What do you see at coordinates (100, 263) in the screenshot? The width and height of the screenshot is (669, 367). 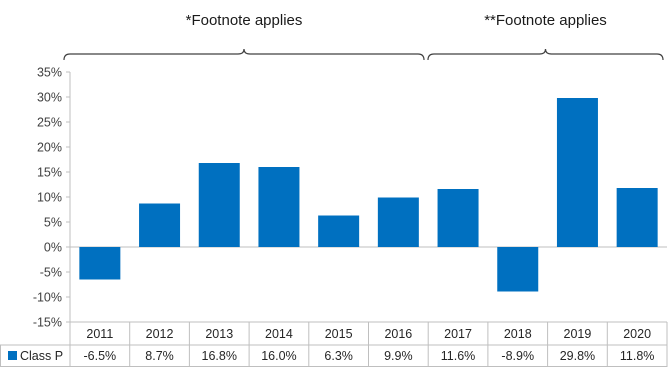 I see `bar-2011` at bounding box center [100, 263].